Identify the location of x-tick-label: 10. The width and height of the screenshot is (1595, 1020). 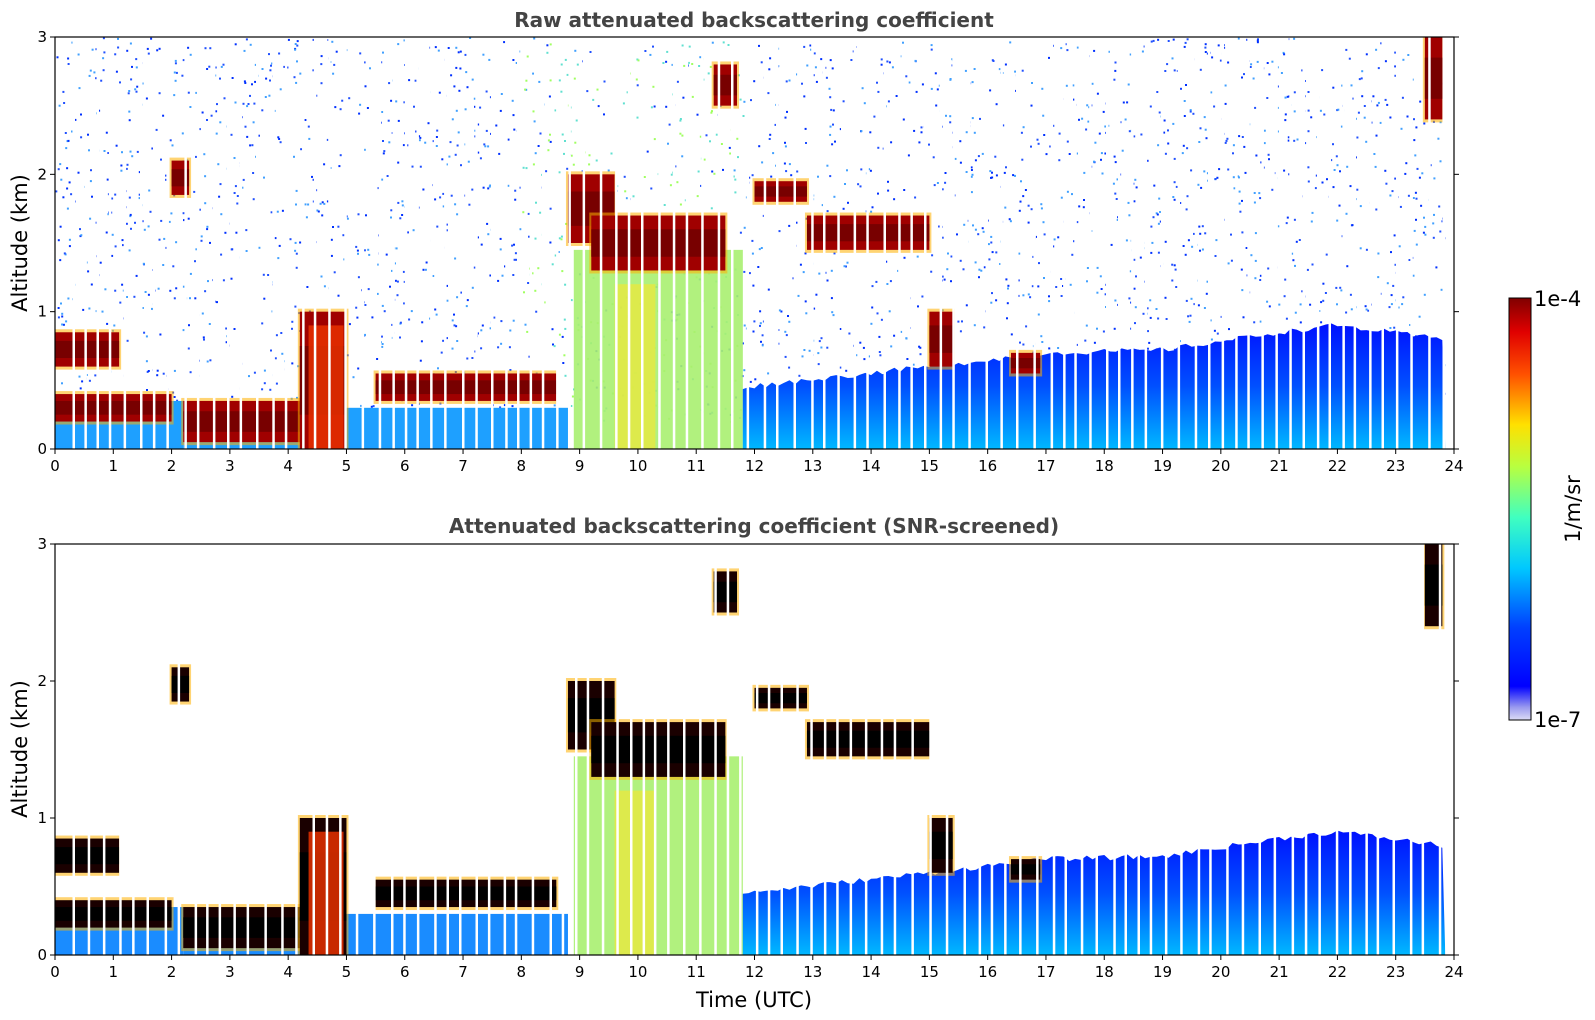
(637, 466).